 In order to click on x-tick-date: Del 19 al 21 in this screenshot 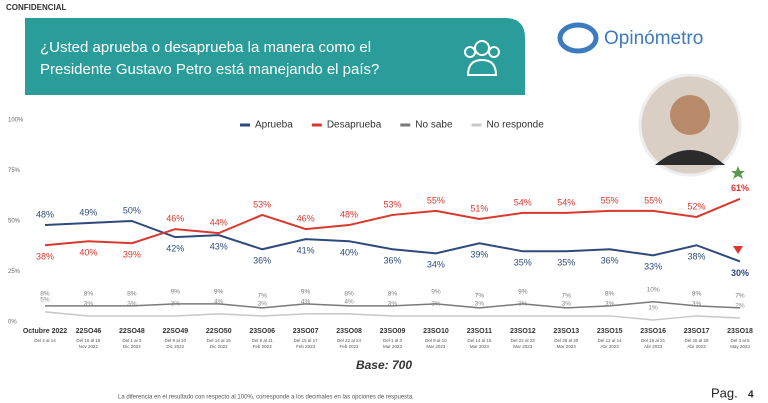, I will do `click(653, 340)`.